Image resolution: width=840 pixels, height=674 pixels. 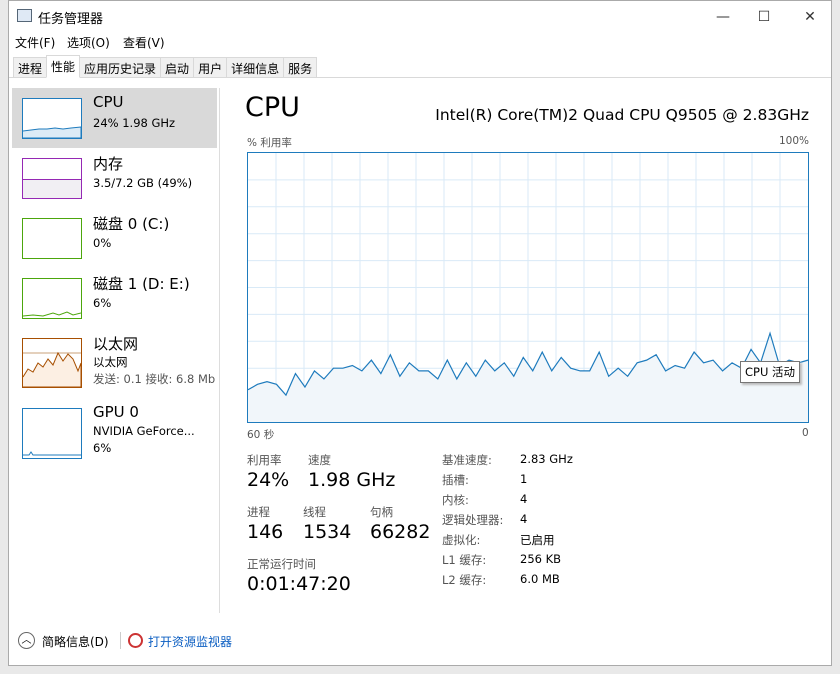 I want to click on tab-app-history: 应用历史记录, so click(x=120, y=67).